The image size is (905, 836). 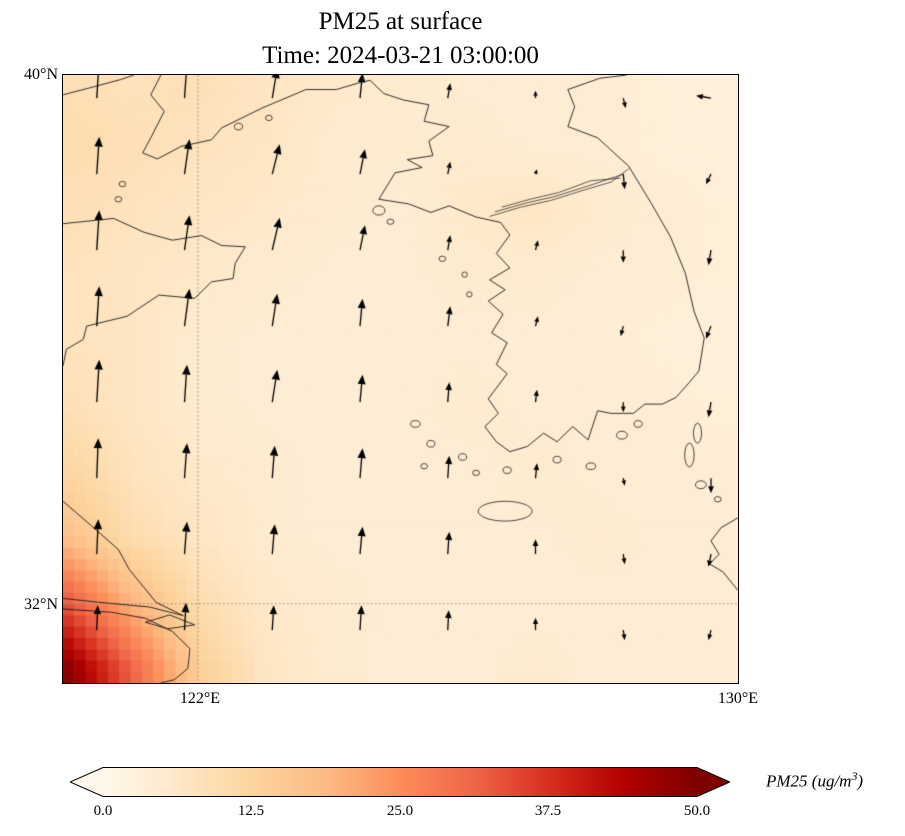 What do you see at coordinates (854, 776) in the screenshot?
I see `colorbar-label-sup: 3` at bounding box center [854, 776].